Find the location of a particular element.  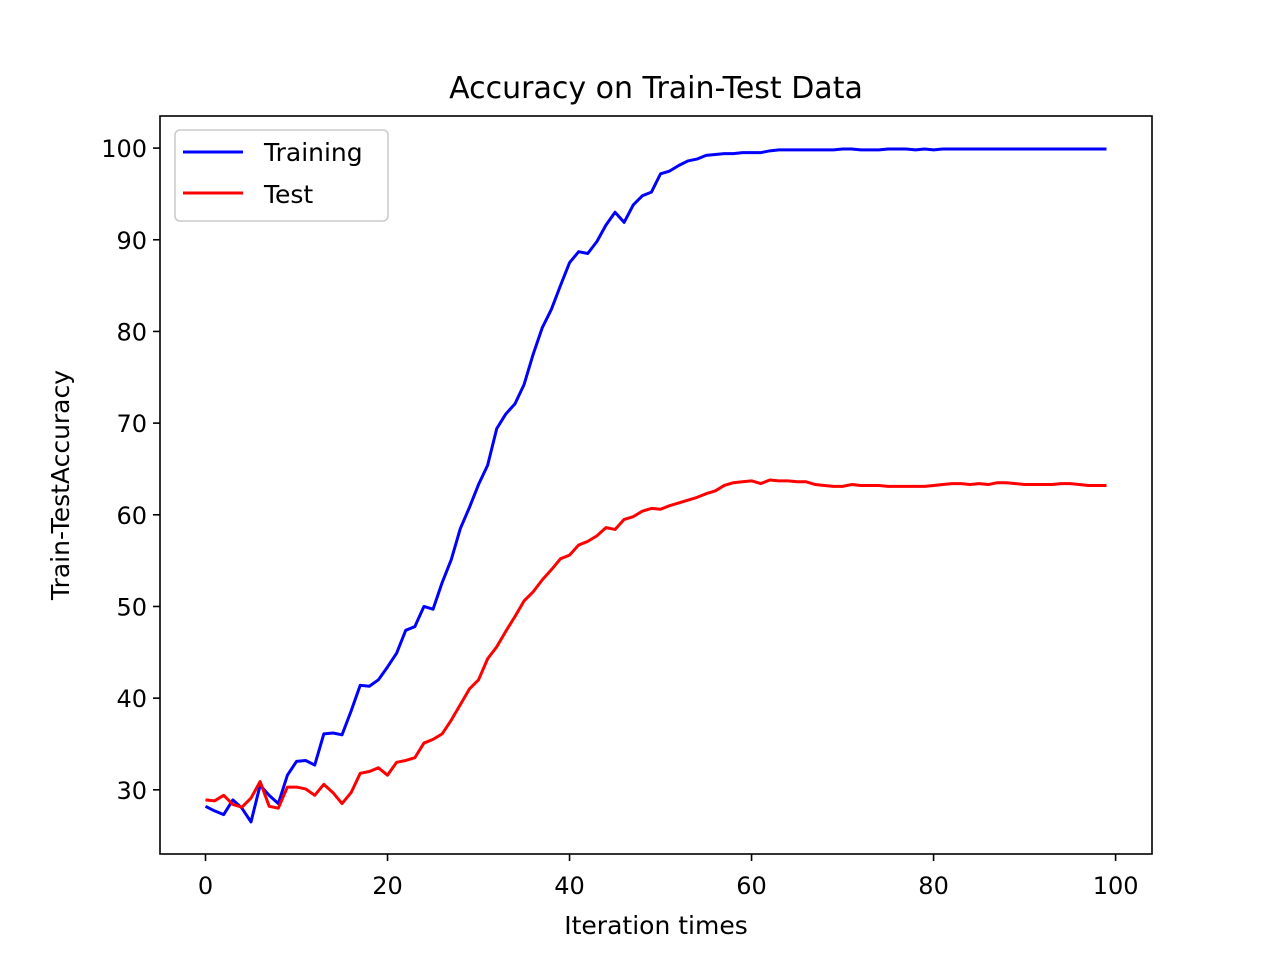

y-tick-label: 90 is located at coordinates (131, 241).